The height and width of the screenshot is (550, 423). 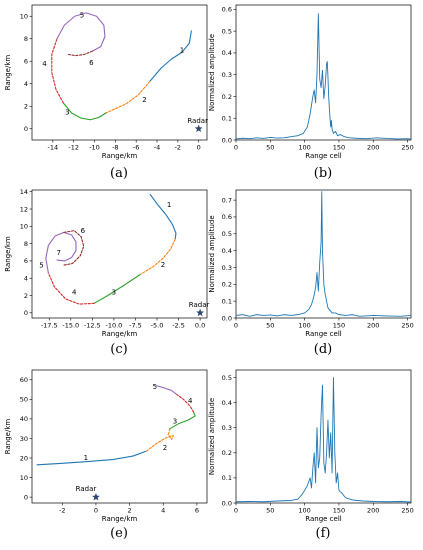 What do you see at coordinates (24, 380) in the screenshot?
I see `y-tick-label: 60` at bounding box center [24, 380].